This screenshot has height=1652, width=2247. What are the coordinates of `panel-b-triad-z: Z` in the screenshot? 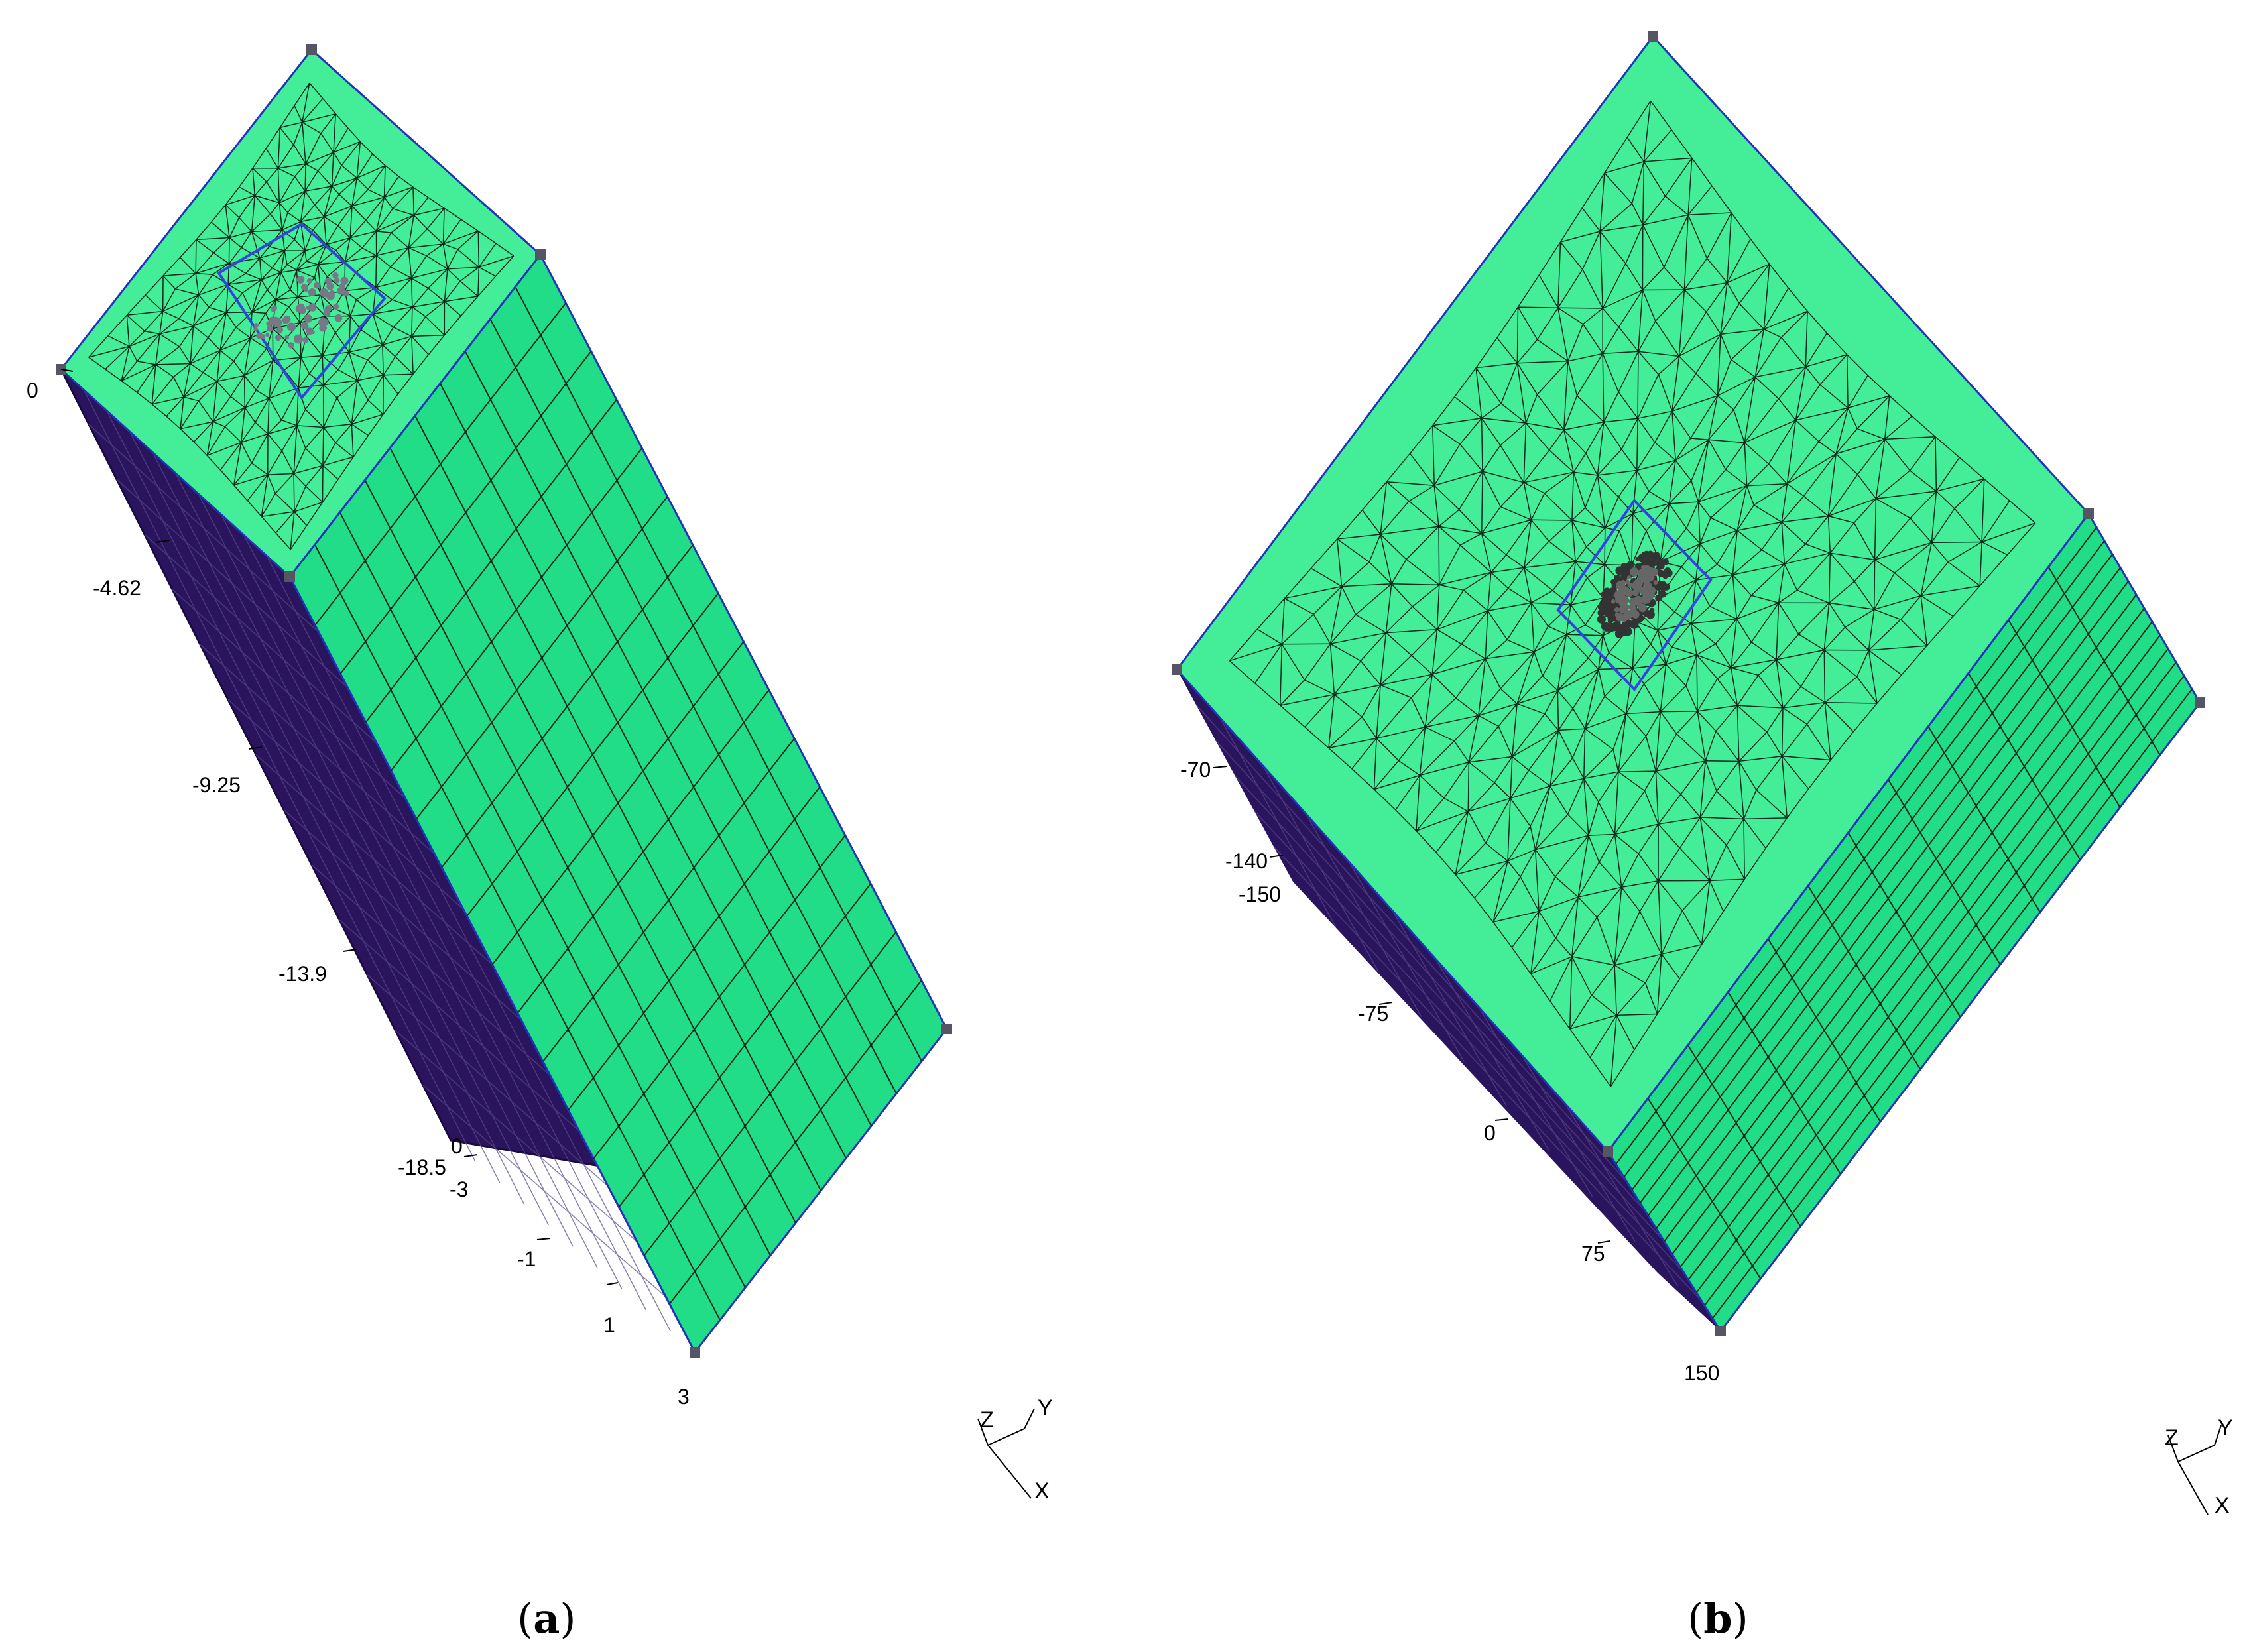 It's located at (2172, 1437).